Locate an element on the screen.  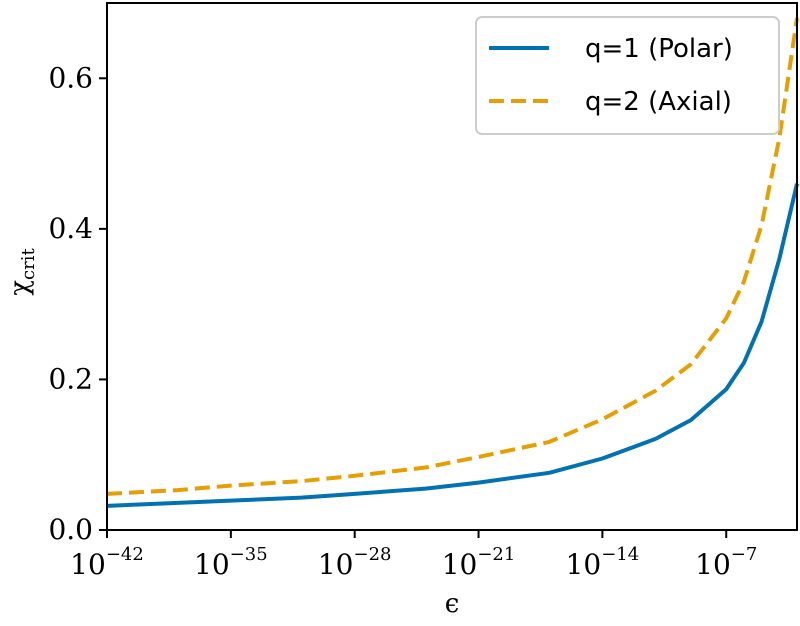
x-tick-label: 10−14 is located at coordinates (603, 562).